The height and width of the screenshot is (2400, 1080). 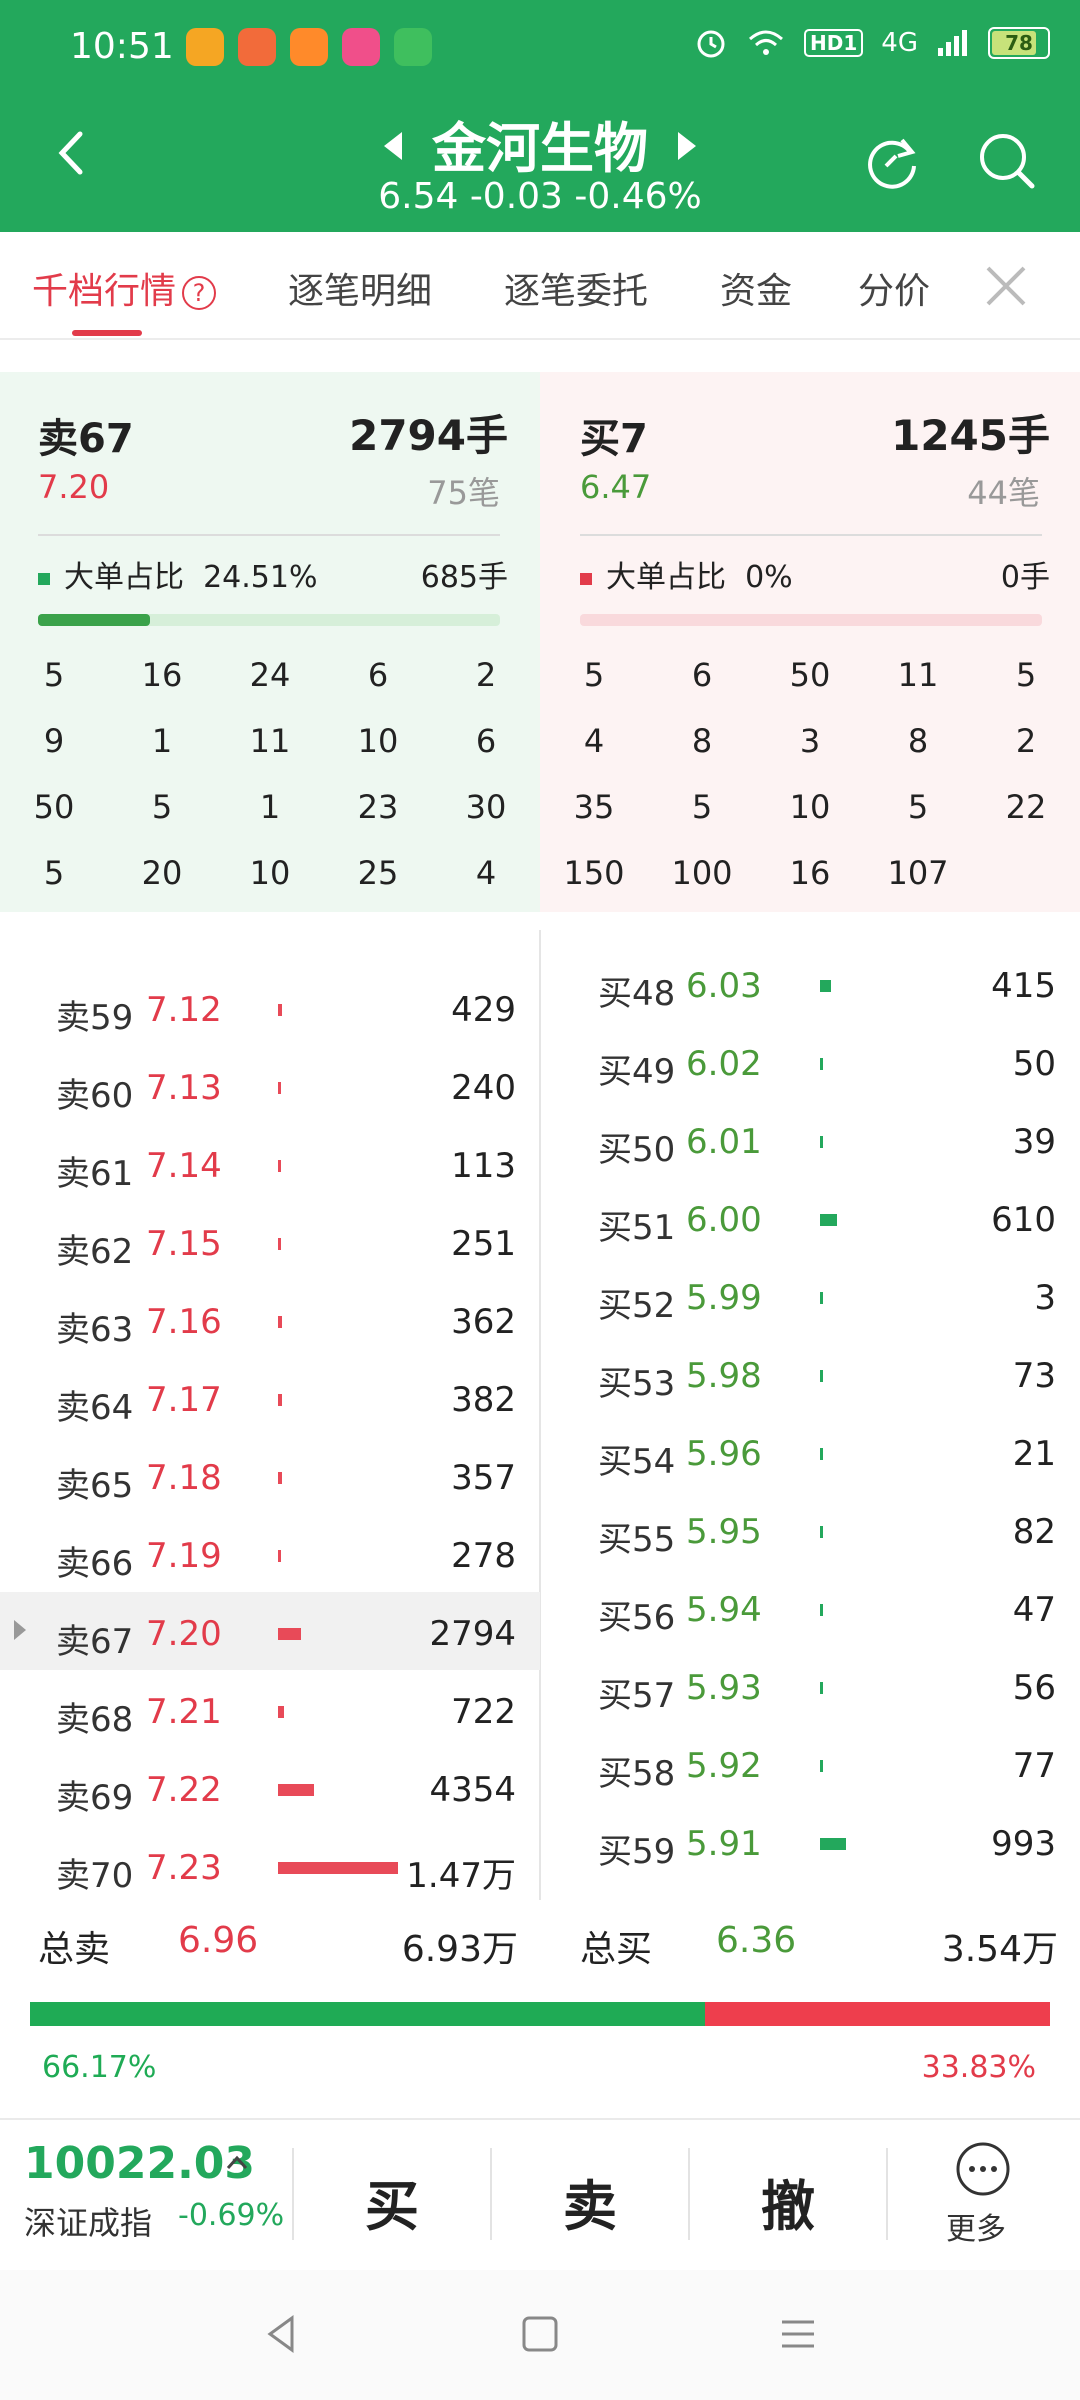 What do you see at coordinates (124, 288) in the screenshot?
I see `tab-order-depth: 千档行情?` at bounding box center [124, 288].